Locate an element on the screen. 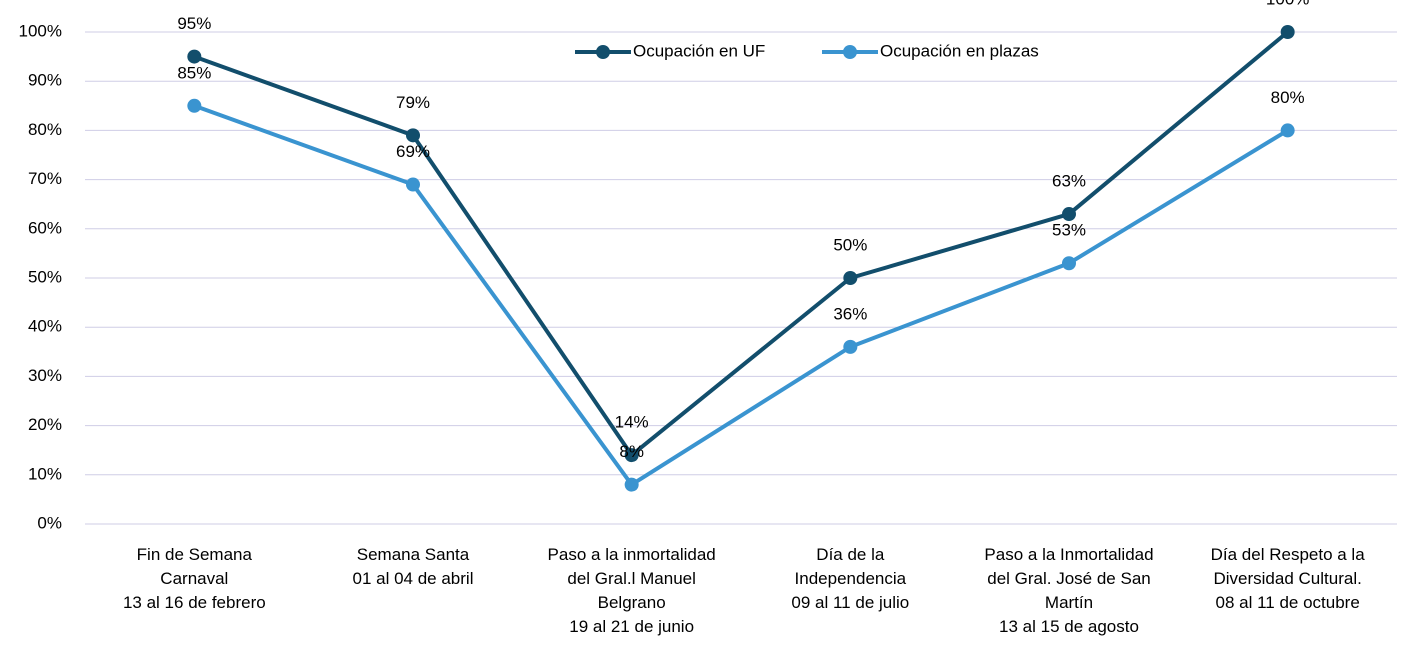  y-tick-label: 30% is located at coordinates (45, 375).